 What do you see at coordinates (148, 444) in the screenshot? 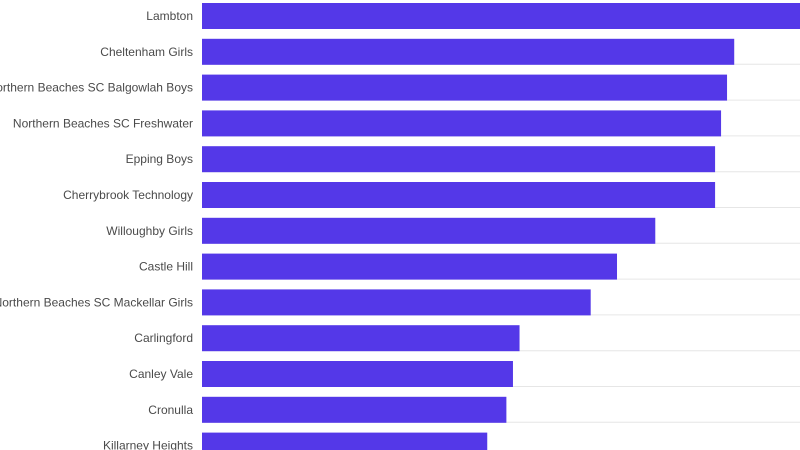
I see `category-label: Killarney Heights` at bounding box center [148, 444].